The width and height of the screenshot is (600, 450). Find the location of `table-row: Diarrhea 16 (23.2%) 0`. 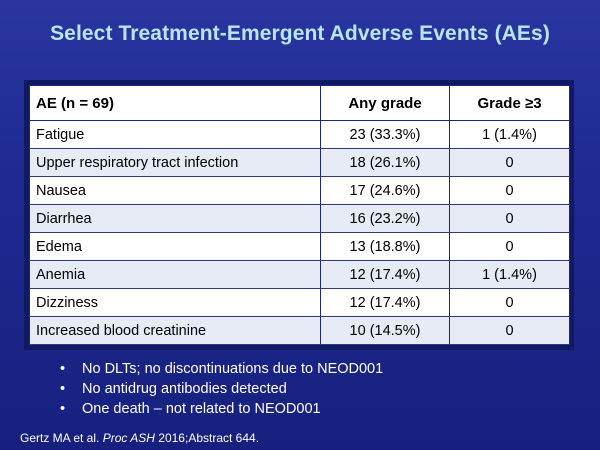

table-row: Diarrhea 16 (23.2%) 0 is located at coordinates (299, 218).